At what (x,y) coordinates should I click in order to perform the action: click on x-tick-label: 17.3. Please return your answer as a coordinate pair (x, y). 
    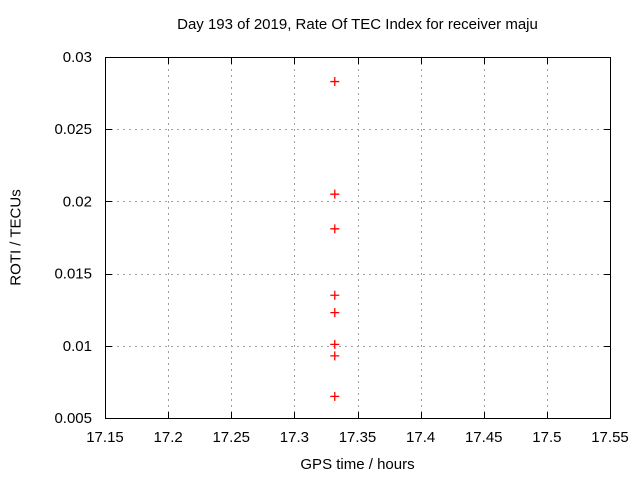
    Looking at the image, I should click on (294, 437).